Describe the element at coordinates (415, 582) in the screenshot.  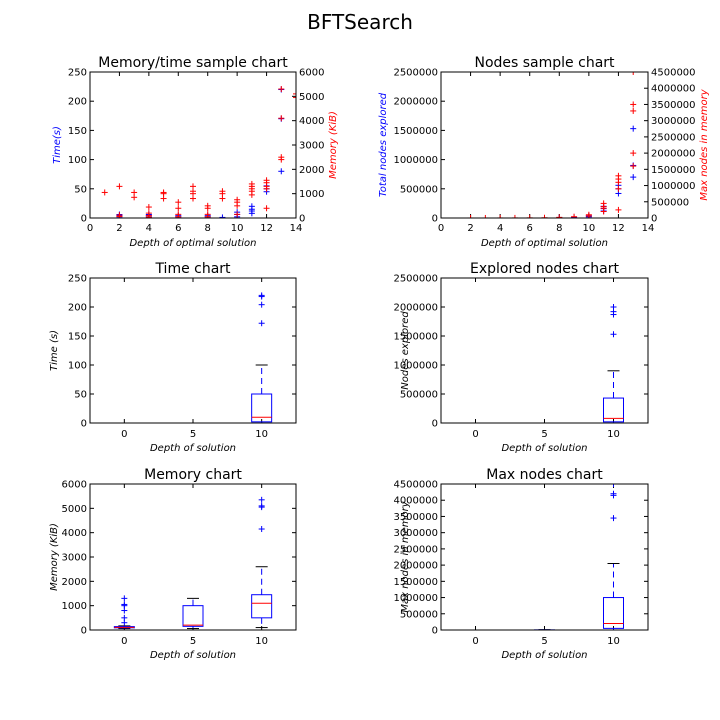
I see `y-tick-label: 1500000` at that location.